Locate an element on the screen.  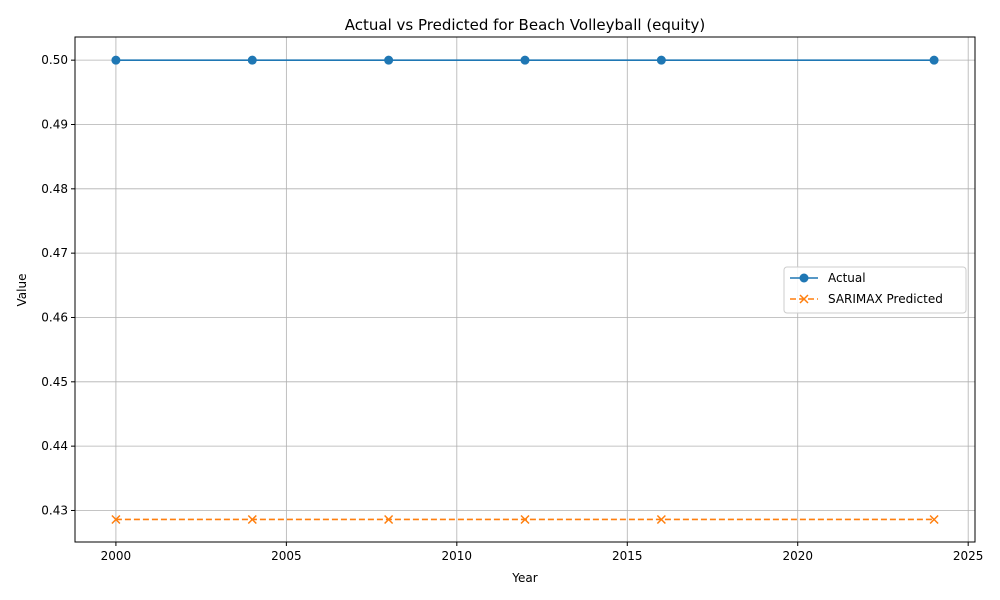
y-axis-label: Value is located at coordinates (22, 290).